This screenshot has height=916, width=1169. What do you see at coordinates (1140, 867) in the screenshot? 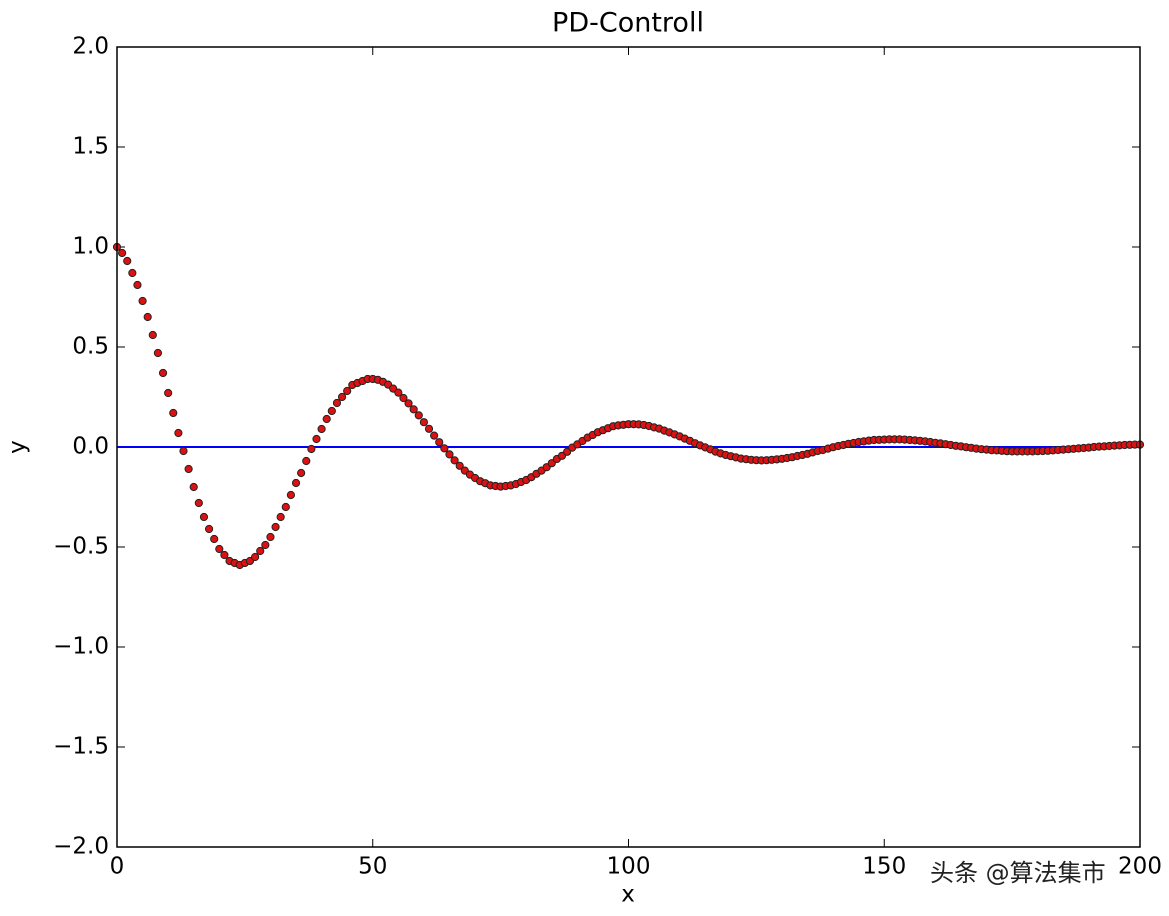
I see `x-tick-label: 200` at bounding box center [1140, 867].